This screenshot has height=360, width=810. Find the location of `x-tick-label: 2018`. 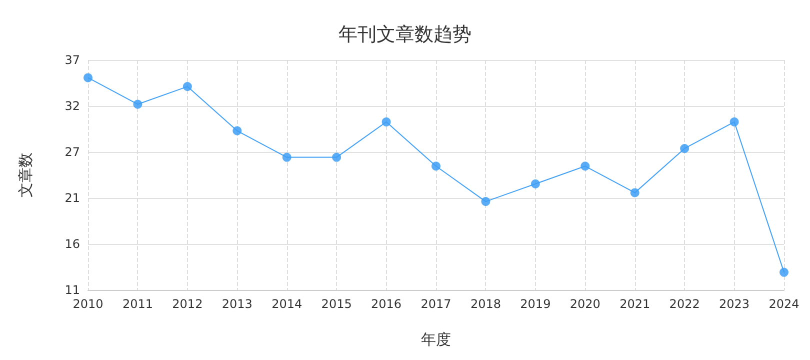

x-tick-label: 2018 is located at coordinates (485, 304).